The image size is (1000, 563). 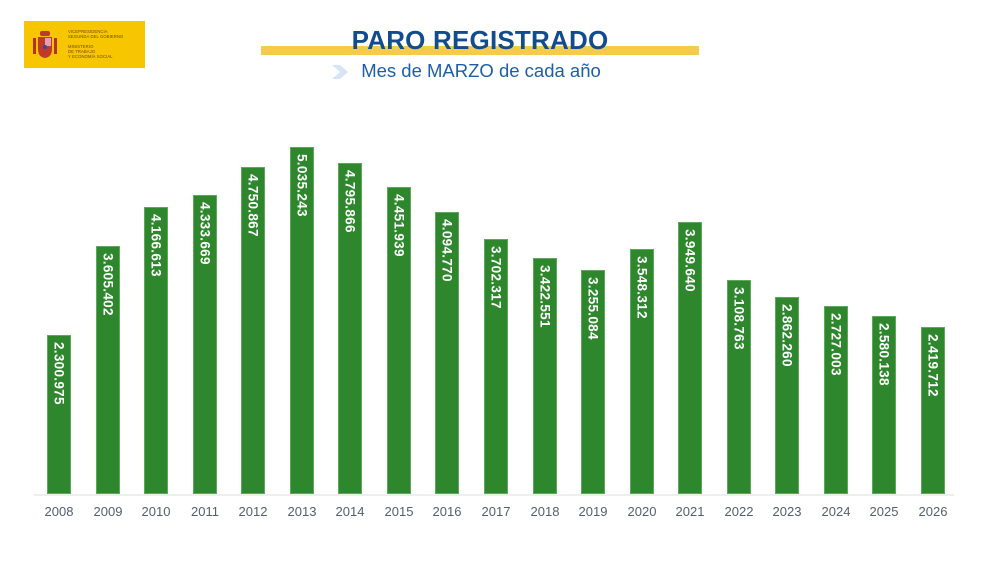 I want to click on x-tick-label: 2020, so click(x=642, y=511).